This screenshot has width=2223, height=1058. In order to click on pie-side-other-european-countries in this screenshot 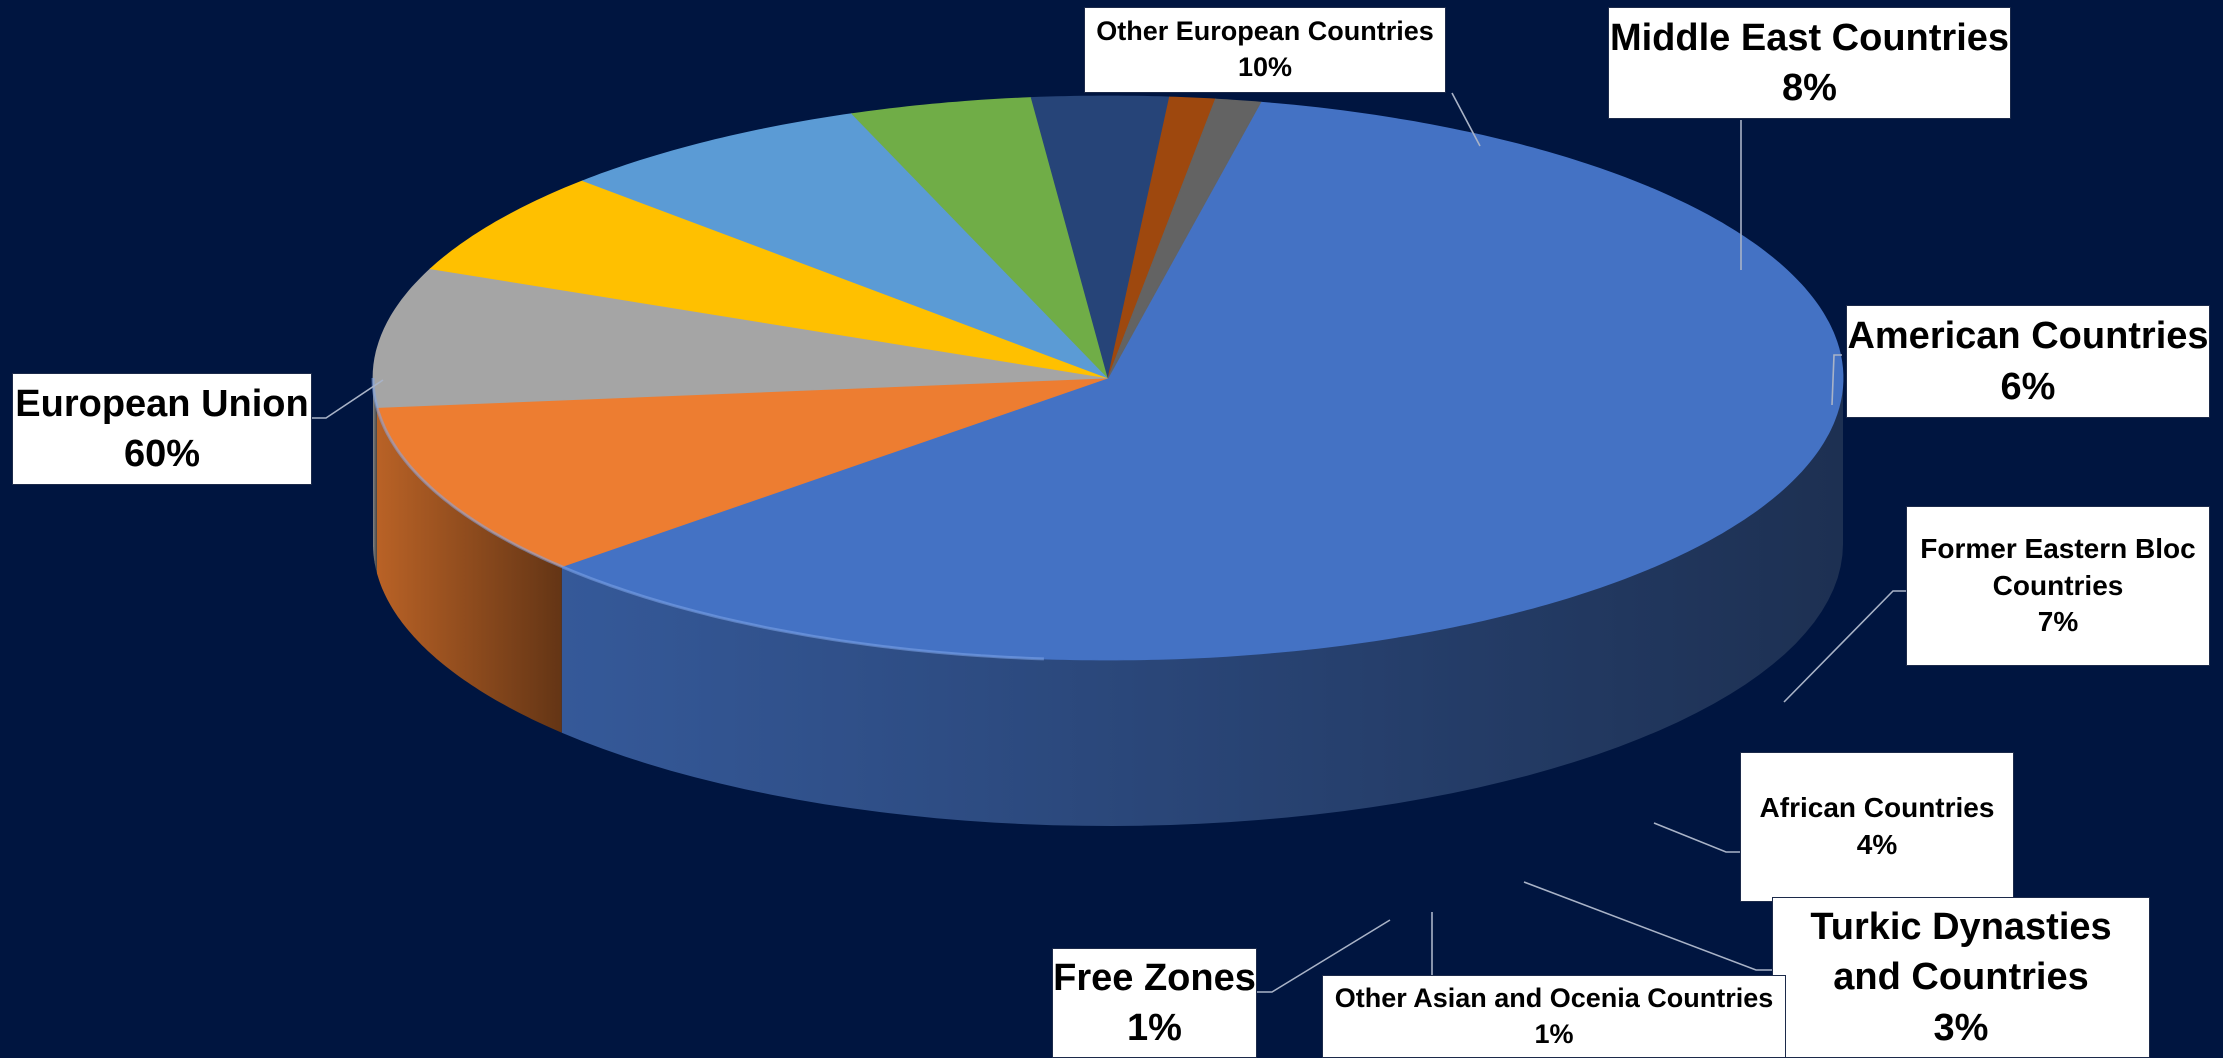, I will do `click(469, 570)`.